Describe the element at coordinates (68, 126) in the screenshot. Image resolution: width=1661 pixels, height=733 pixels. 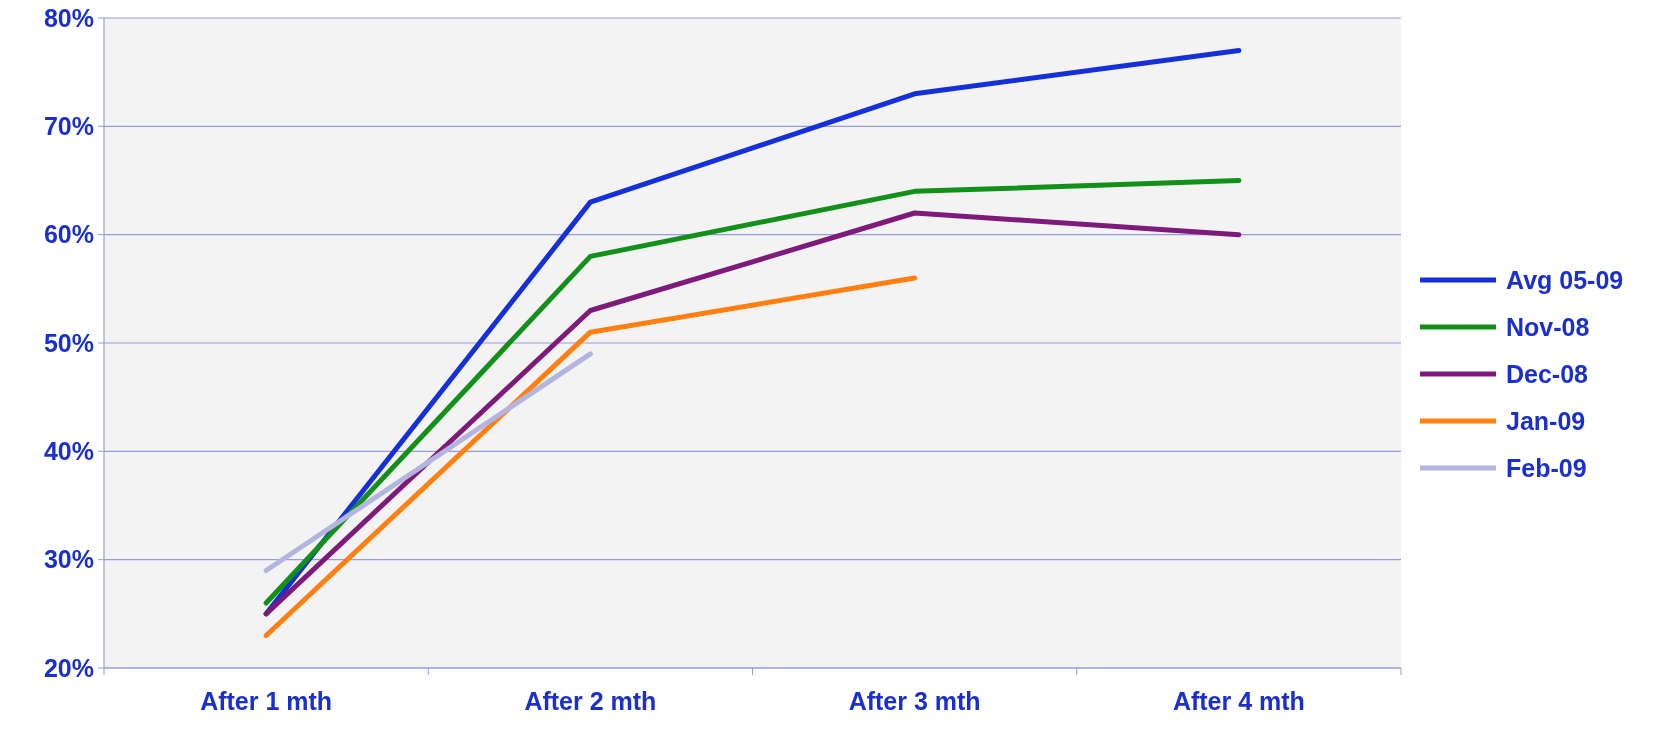
I see `y-tick-label: 70%` at that location.